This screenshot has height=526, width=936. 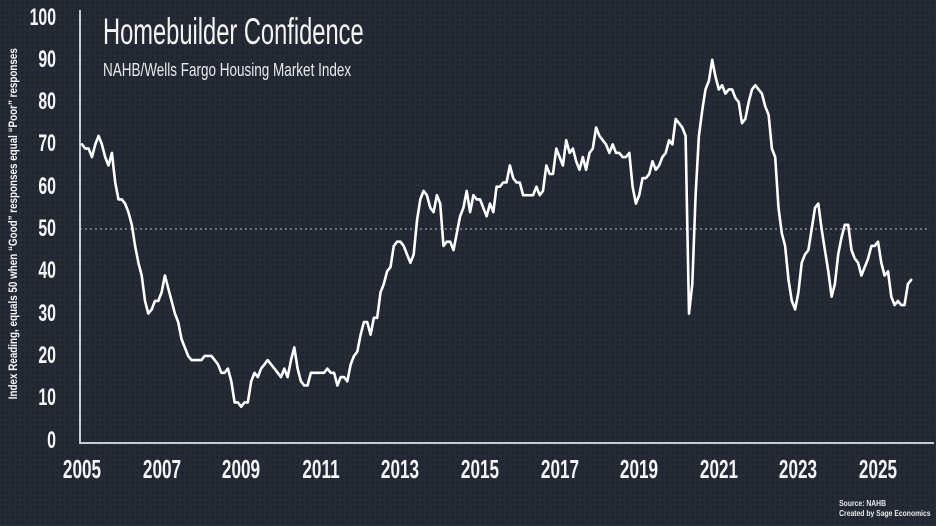 What do you see at coordinates (798, 469) in the screenshot?
I see `x-tick-label: 2023` at bounding box center [798, 469].